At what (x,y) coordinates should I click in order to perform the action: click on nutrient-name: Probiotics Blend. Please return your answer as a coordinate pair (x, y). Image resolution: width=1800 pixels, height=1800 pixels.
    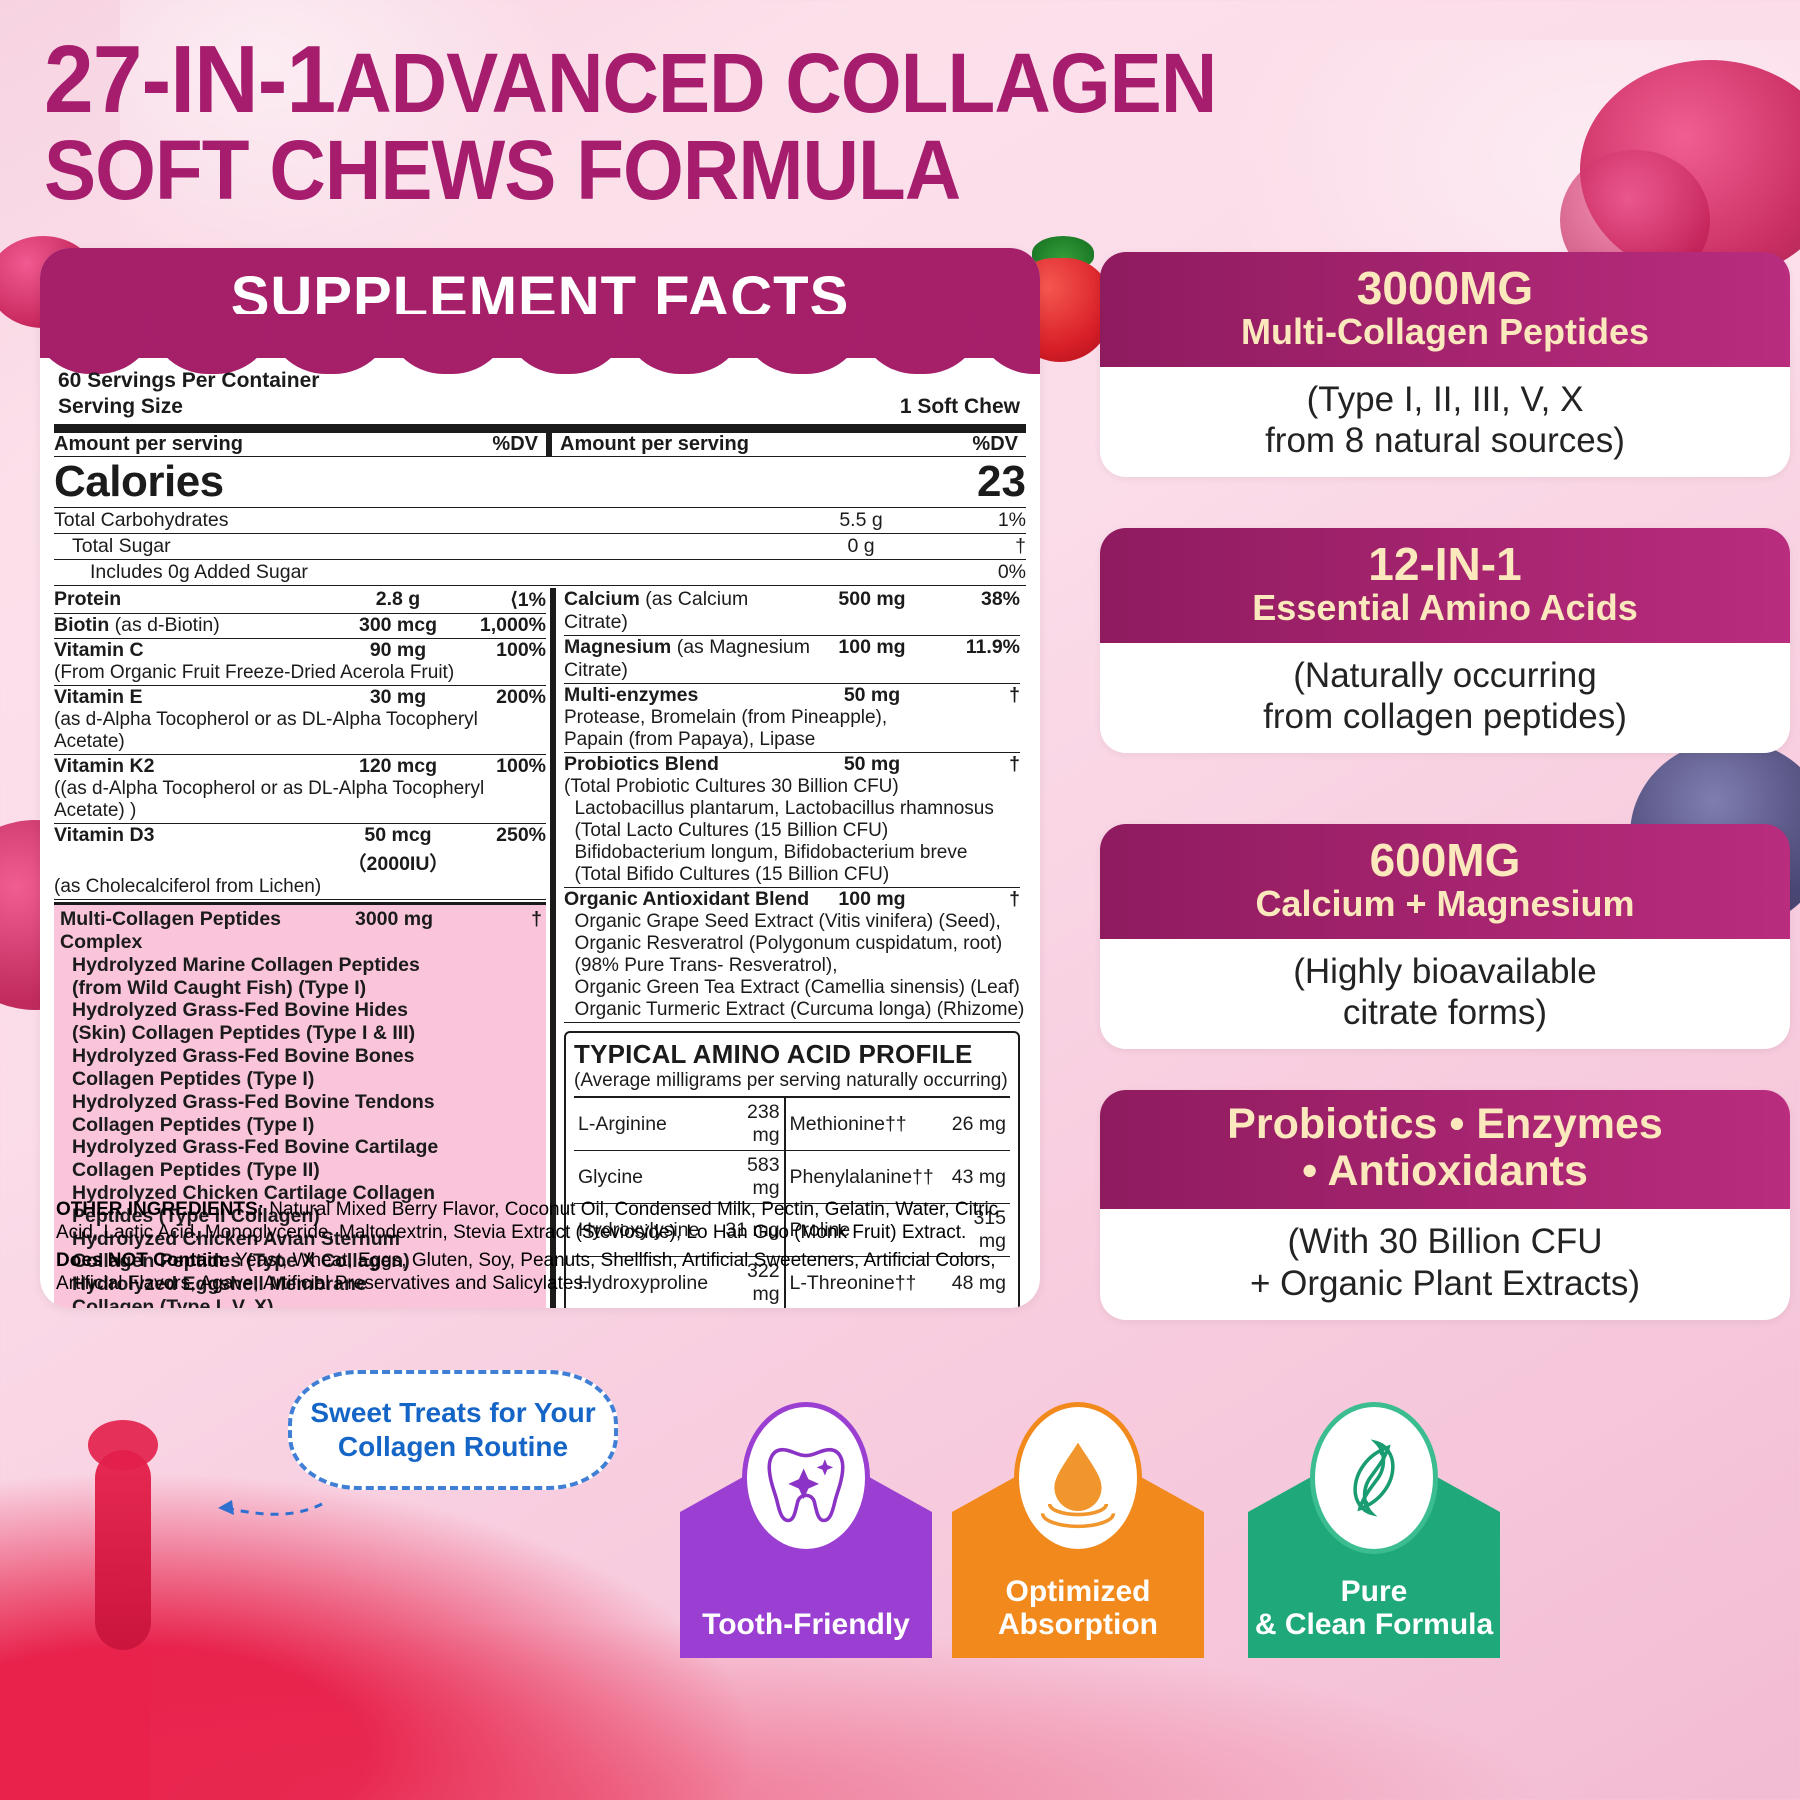
    Looking at the image, I should click on (641, 764).